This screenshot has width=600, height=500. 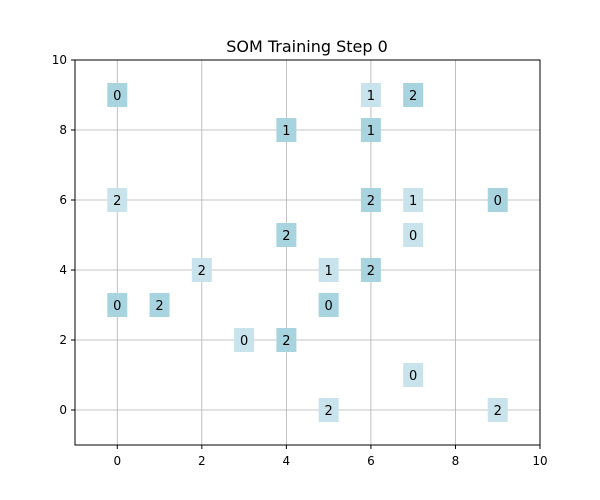 What do you see at coordinates (63, 130) in the screenshot?
I see `y-tick-label: 8` at bounding box center [63, 130].